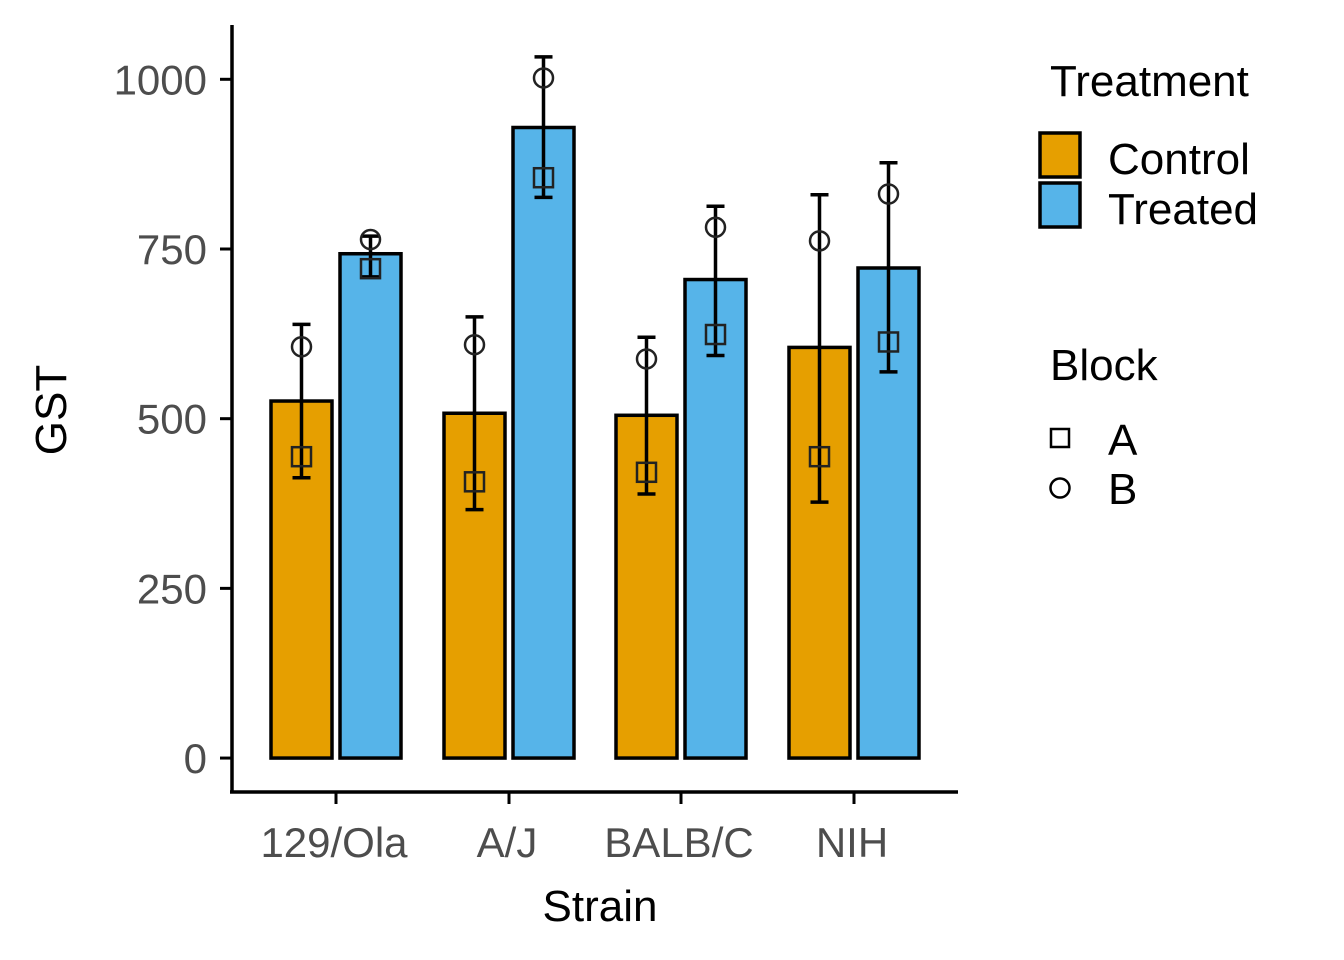 The height and width of the screenshot is (960, 1344). I want to click on x-ticks: 129/Ola A/J BALB/C NIH, so click(574, 829).